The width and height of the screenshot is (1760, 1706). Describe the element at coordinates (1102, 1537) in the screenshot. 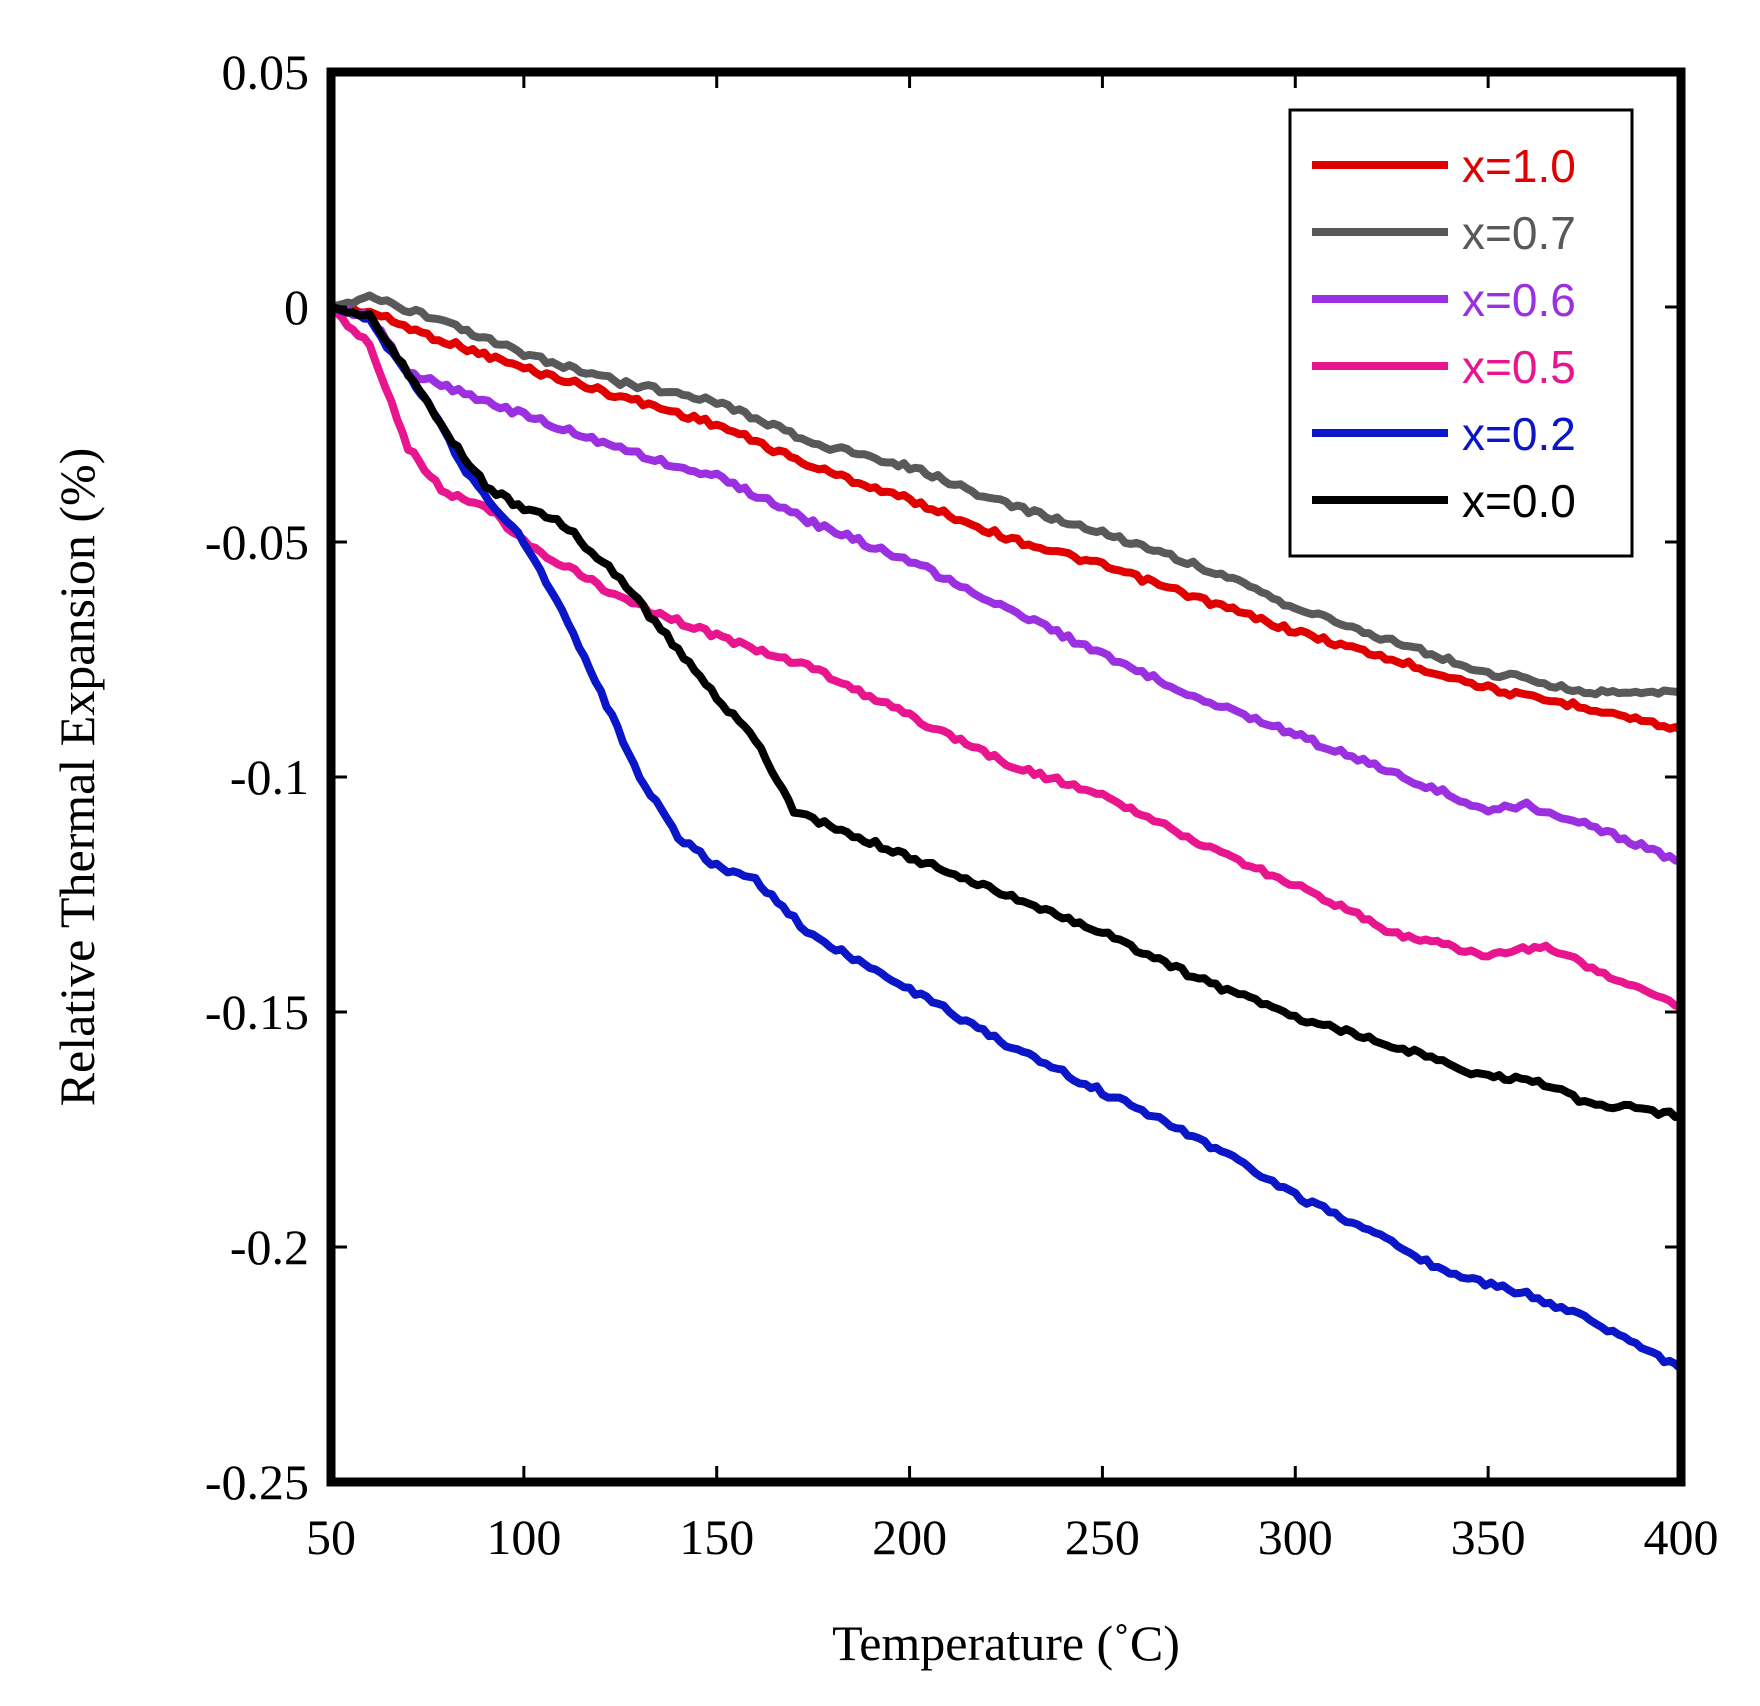

I see `x-tick-label: 250` at that location.